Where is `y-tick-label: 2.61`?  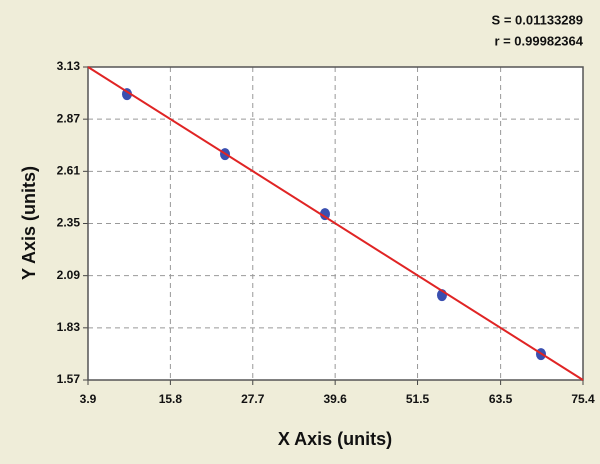 y-tick-label: 2.61 is located at coordinates (69, 171).